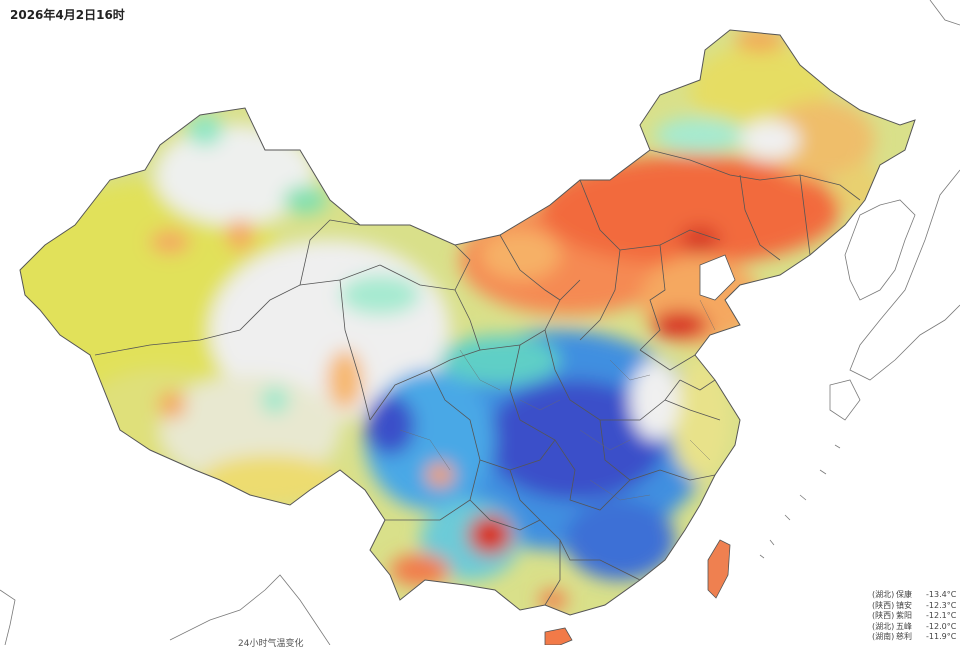 The width and height of the screenshot is (960, 650). Describe the element at coordinates (557, 400) in the screenshot. I see `prefecture-borders` at that location.